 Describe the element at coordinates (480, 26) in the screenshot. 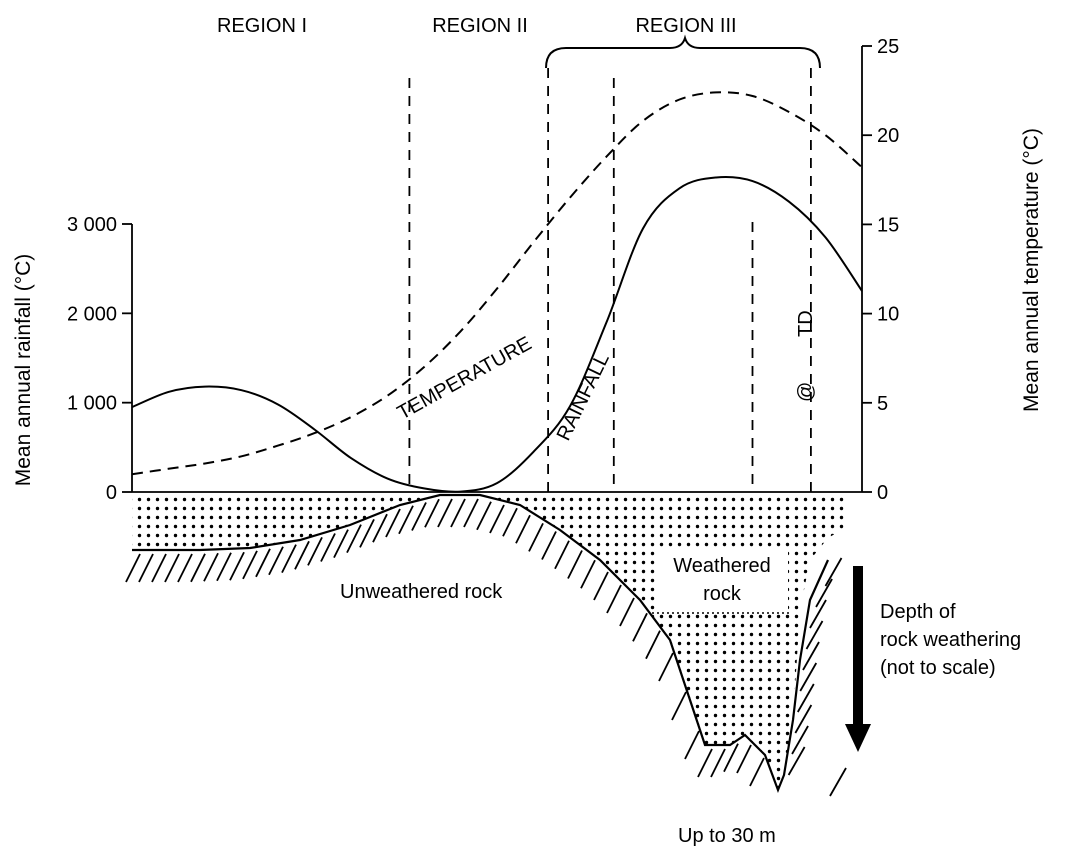

I see `region-label-ii: REGION II` at that location.